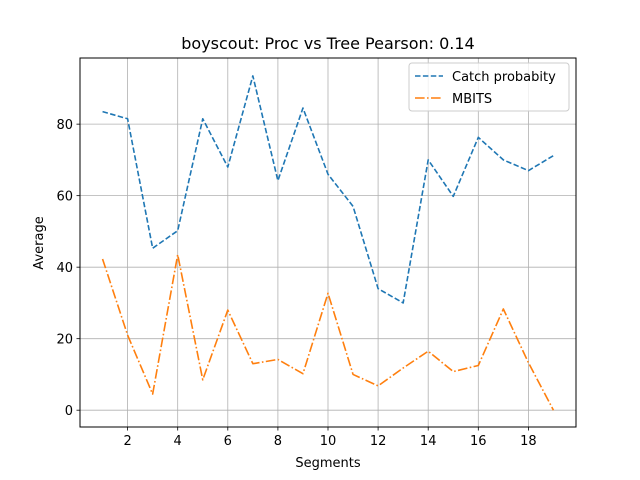 The width and height of the screenshot is (640, 480). Describe the element at coordinates (472, 99) in the screenshot. I see `legend-label-mbits: MBITS` at that location.